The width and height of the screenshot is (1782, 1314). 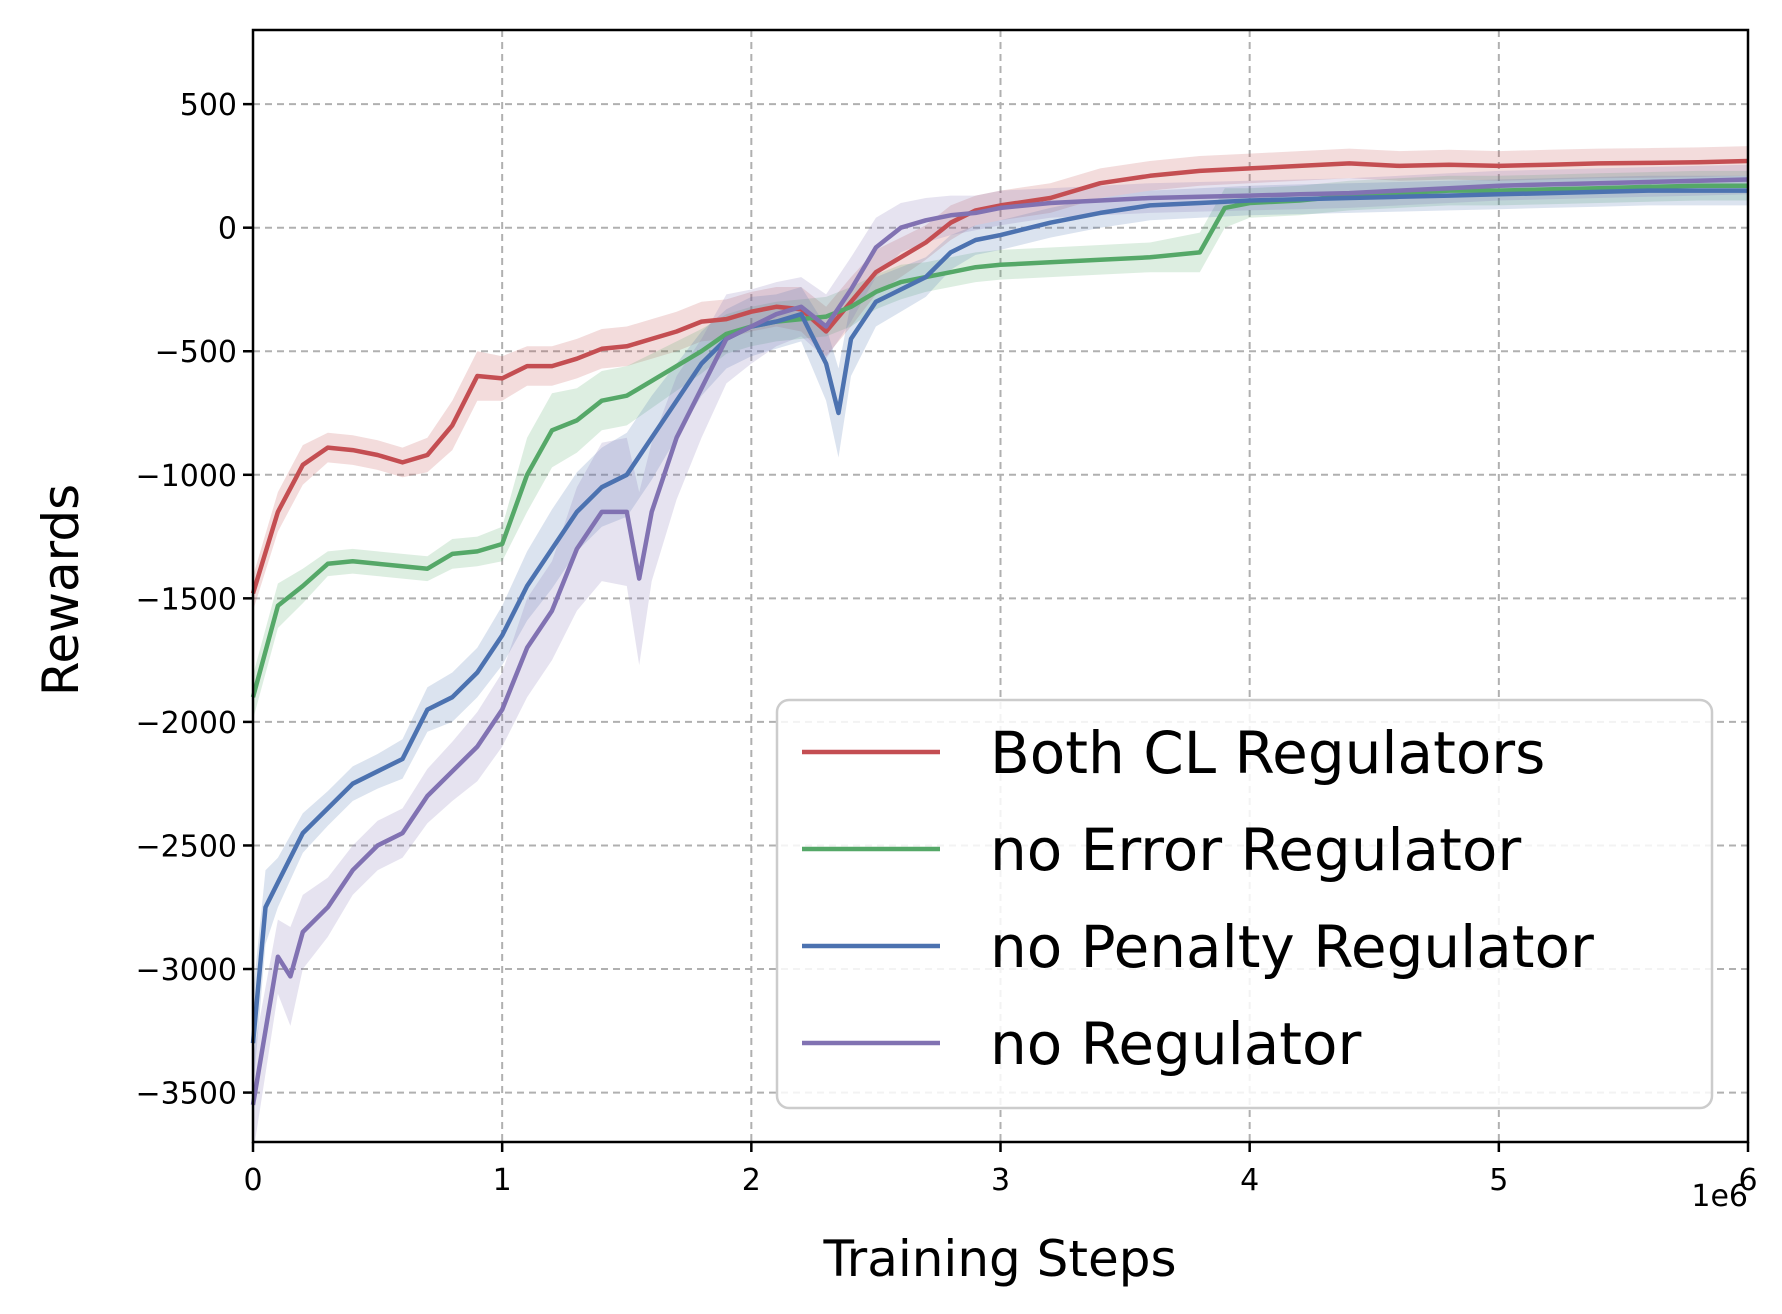 What do you see at coordinates (1176, 1044) in the screenshot?
I see `legend-label-no-regulator: no Regulator` at bounding box center [1176, 1044].